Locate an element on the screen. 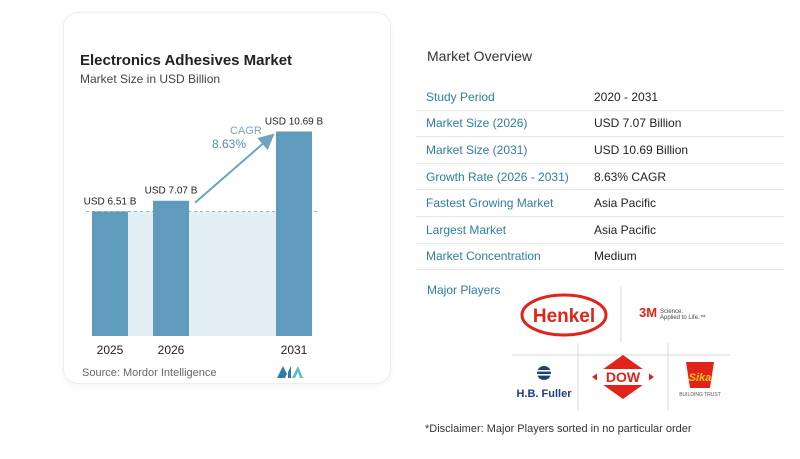  svg-text: Sika is located at coordinates (700, 378).